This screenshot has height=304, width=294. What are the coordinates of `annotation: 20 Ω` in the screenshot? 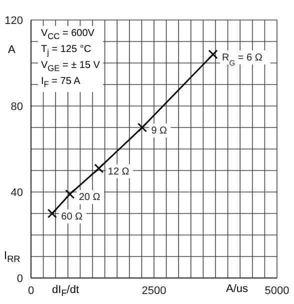 It's located at (89, 198).